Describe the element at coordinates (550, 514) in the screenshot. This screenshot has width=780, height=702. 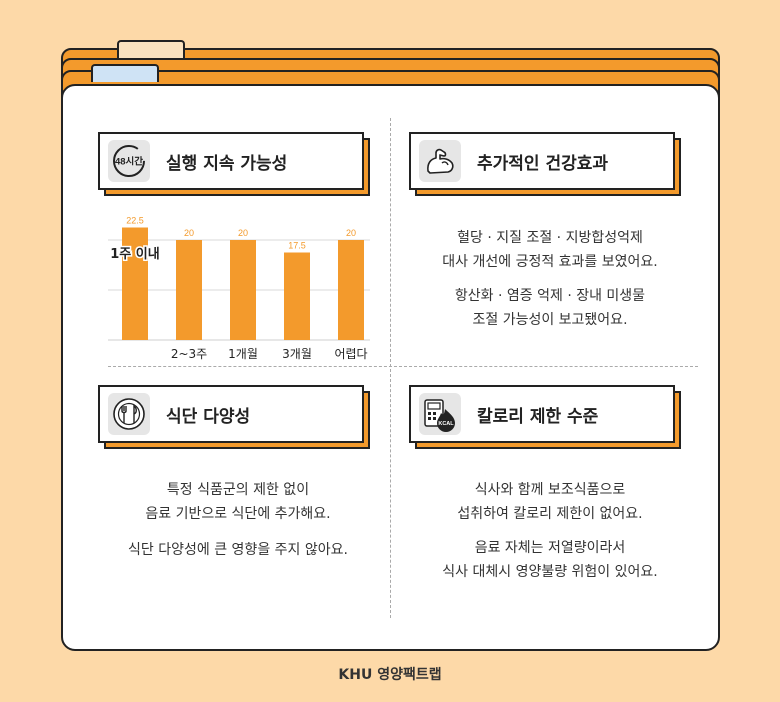
I see `calorie-line-2: 섭취하여 칼로리 제한이 없어요.` at that location.